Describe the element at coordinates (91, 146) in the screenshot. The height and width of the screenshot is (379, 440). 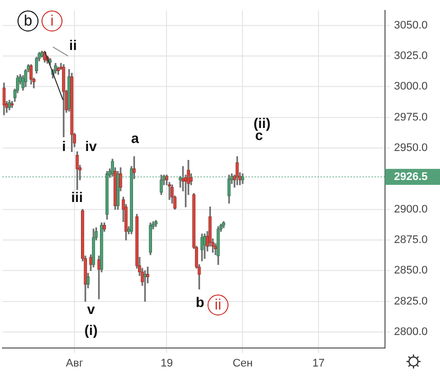
I see `annotation: iv` at that location.